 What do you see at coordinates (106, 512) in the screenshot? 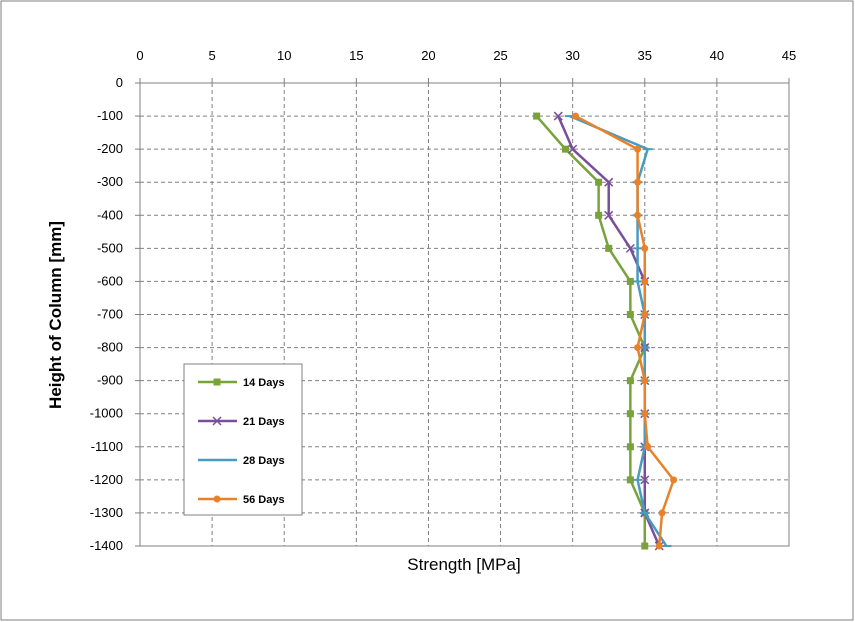
I see `y-tick-label: -1300` at bounding box center [106, 512].